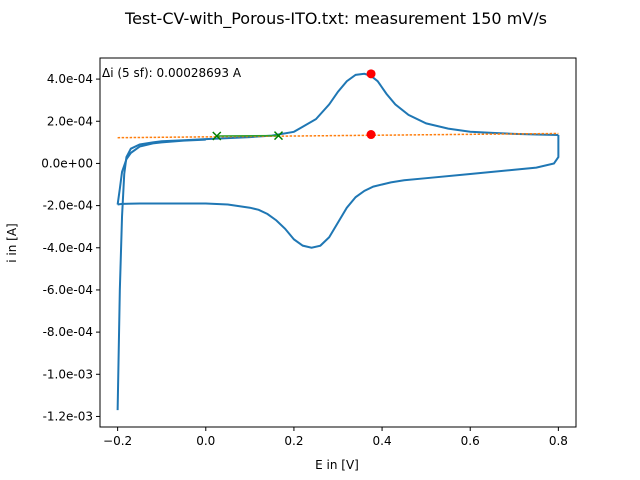 The height and width of the screenshot is (480, 640). What do you see at coordinates (205, 441) in the screenshot?
I see `x-tick-label: 0.0` at bounding box center [205, 441].